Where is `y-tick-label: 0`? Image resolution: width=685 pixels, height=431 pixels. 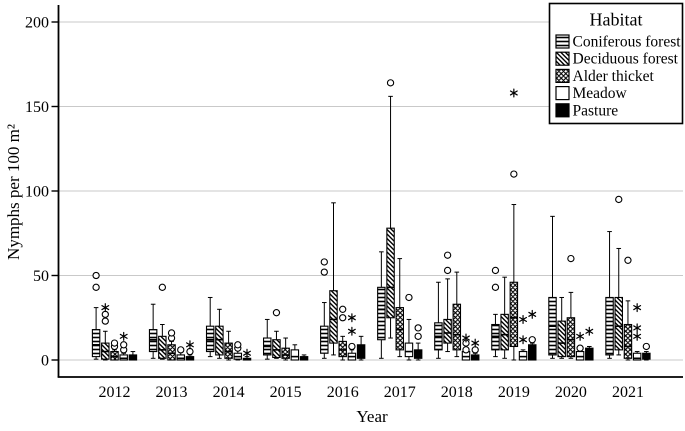 y-tick-label: 0 is located at coordinates (45, 361).